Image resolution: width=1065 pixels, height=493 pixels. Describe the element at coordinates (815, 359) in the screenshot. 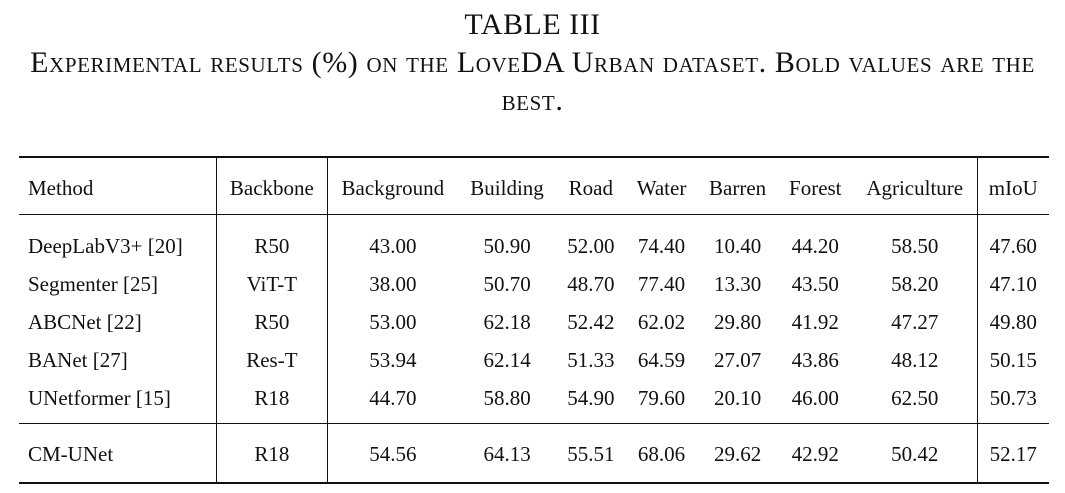

I see `forest-cell: 43.86` at that location.